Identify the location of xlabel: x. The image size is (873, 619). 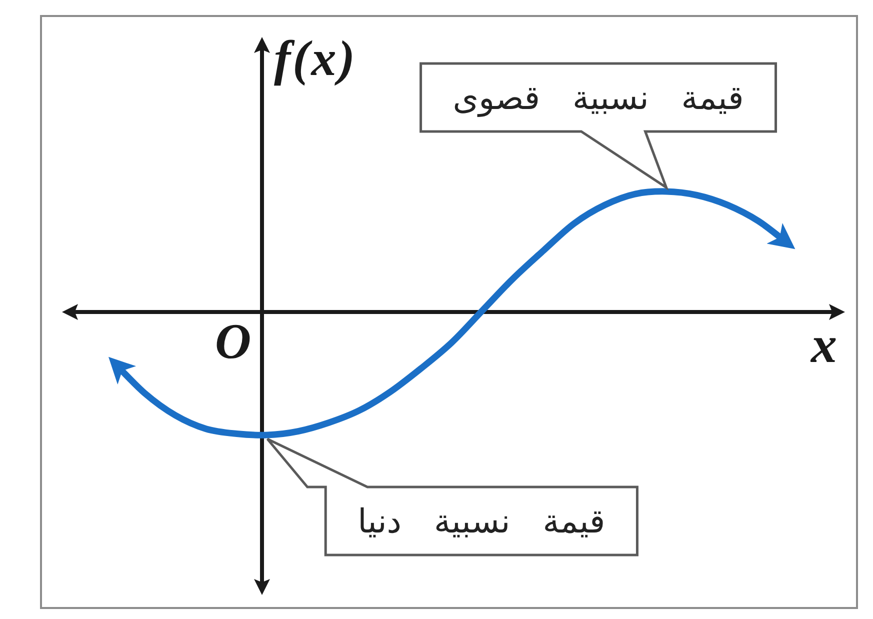
(824, 345).